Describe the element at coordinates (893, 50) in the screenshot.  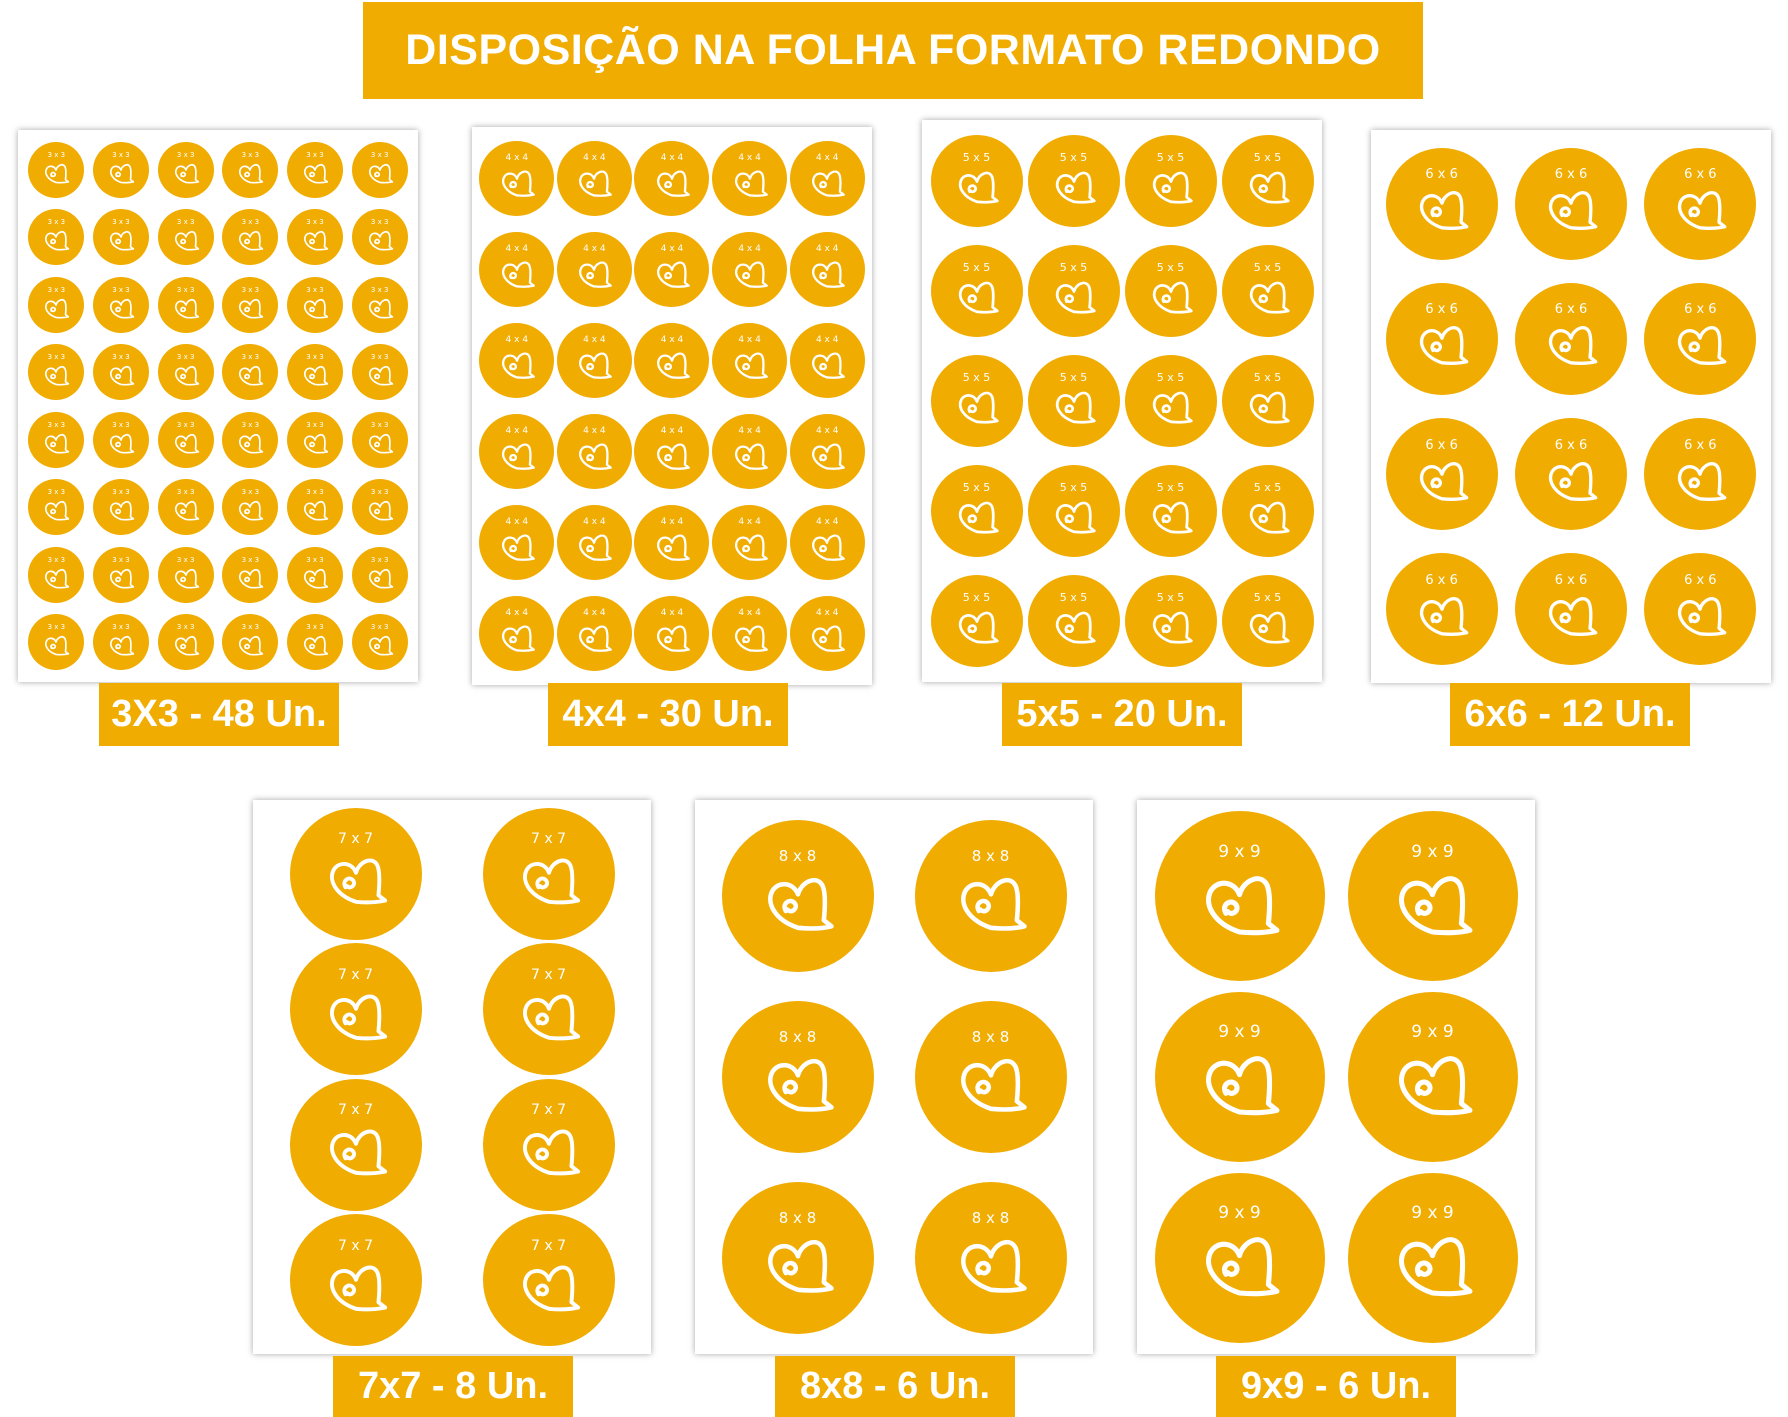
I see `page-title-banner: DISPOSIÇÃO NA FOLHA FORMATO REDONDO` at that location.